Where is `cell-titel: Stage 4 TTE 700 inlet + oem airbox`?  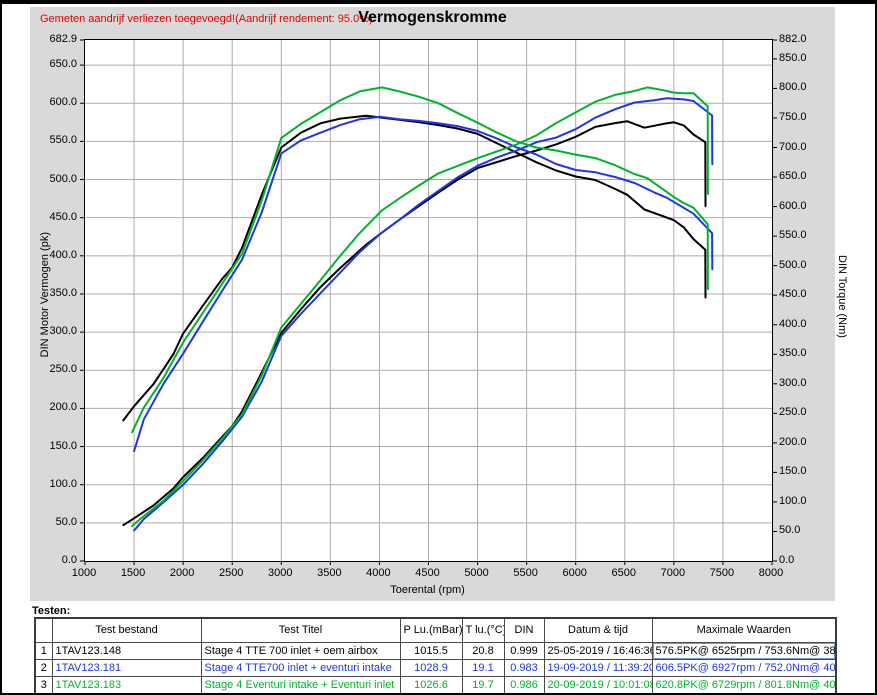
cell-titel: Stage 4 TTE 700 inlet + oem airbox is located at coordinates (300, 651).